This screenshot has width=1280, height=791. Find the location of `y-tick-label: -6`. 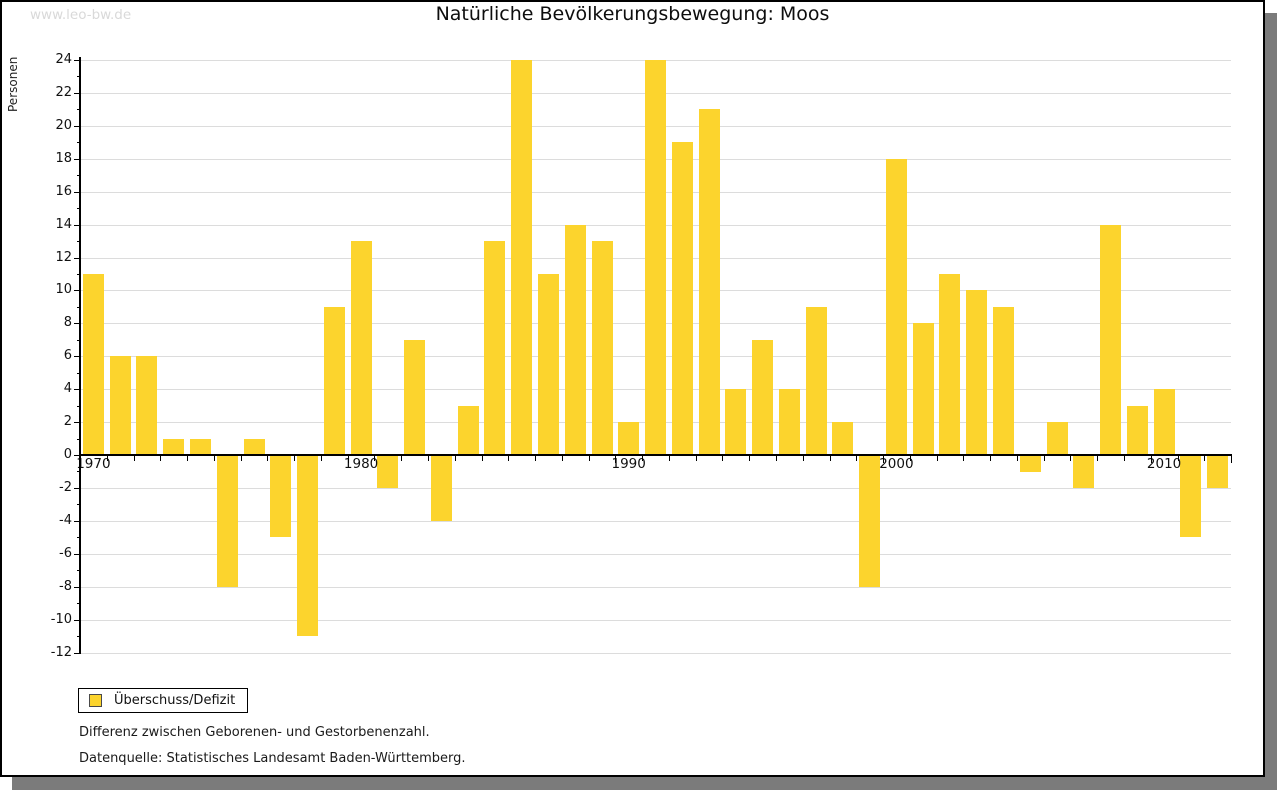

y-tick-label: -6 is located at coordinates (65, 553).